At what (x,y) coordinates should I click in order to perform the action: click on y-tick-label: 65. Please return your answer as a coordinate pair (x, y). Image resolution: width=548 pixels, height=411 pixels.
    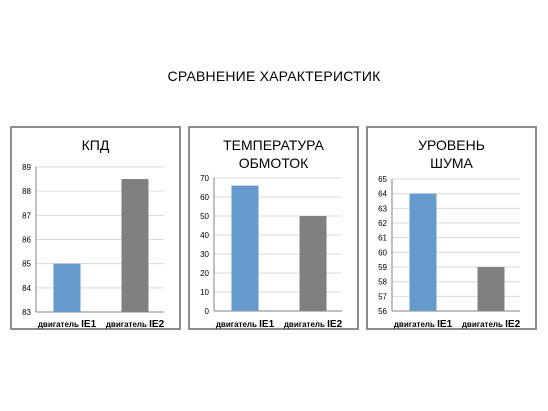
    Looking at the image, I should click on (382, 179).